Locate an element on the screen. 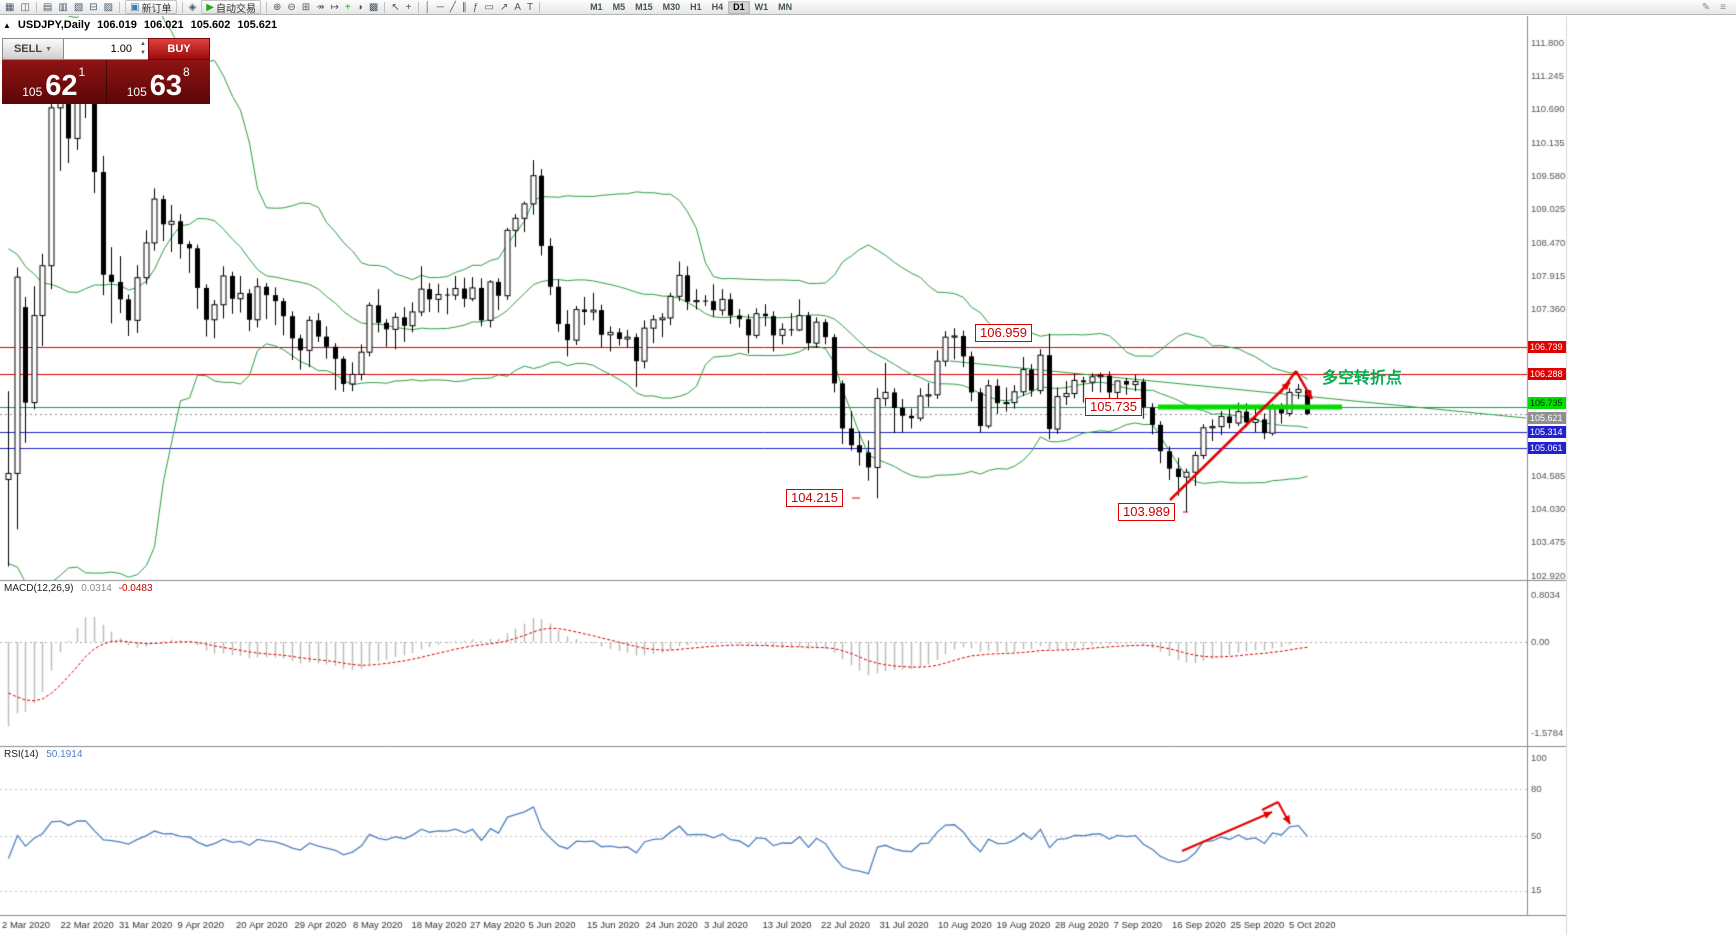  toolbar-right-icons: ✎ ≡ is located at coordinates (1718, 7).